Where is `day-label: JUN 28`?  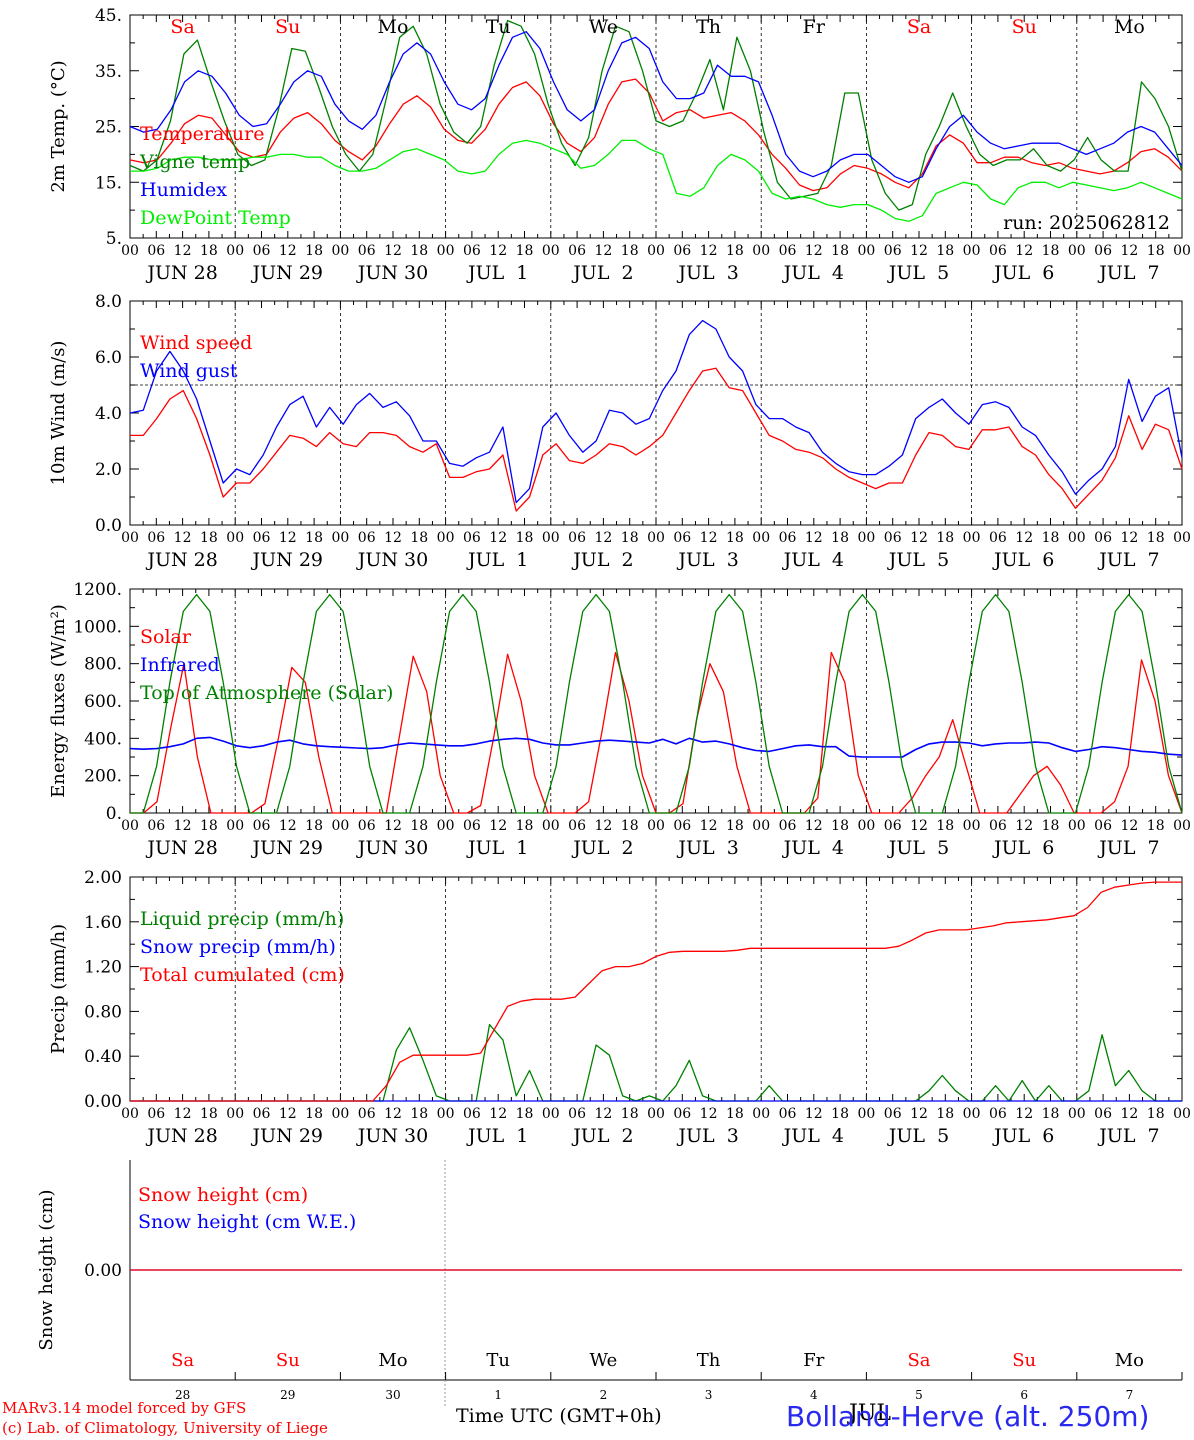 day-label: JUN 28 is located at coordinates (181, 848).